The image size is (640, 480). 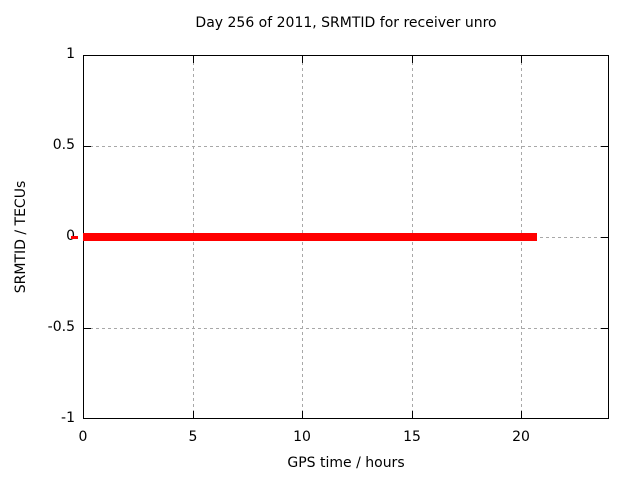 I want to click on x-tick-label-5: 5, so click(x=193, y=437).